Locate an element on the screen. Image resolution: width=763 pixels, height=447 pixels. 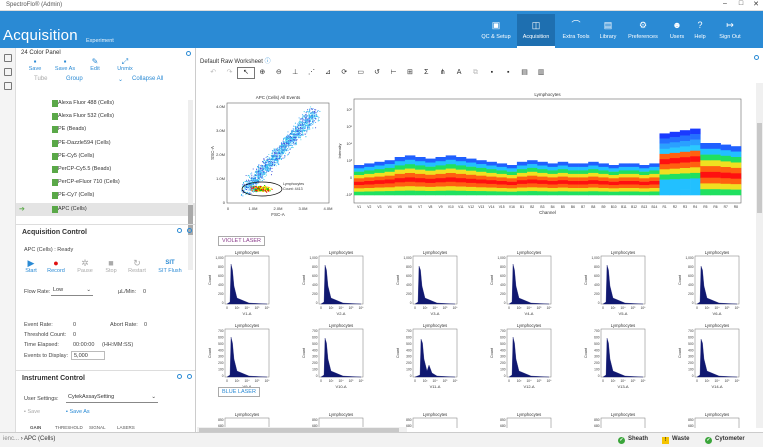
print-icon: ▤ is located at coordinates (524, 72).